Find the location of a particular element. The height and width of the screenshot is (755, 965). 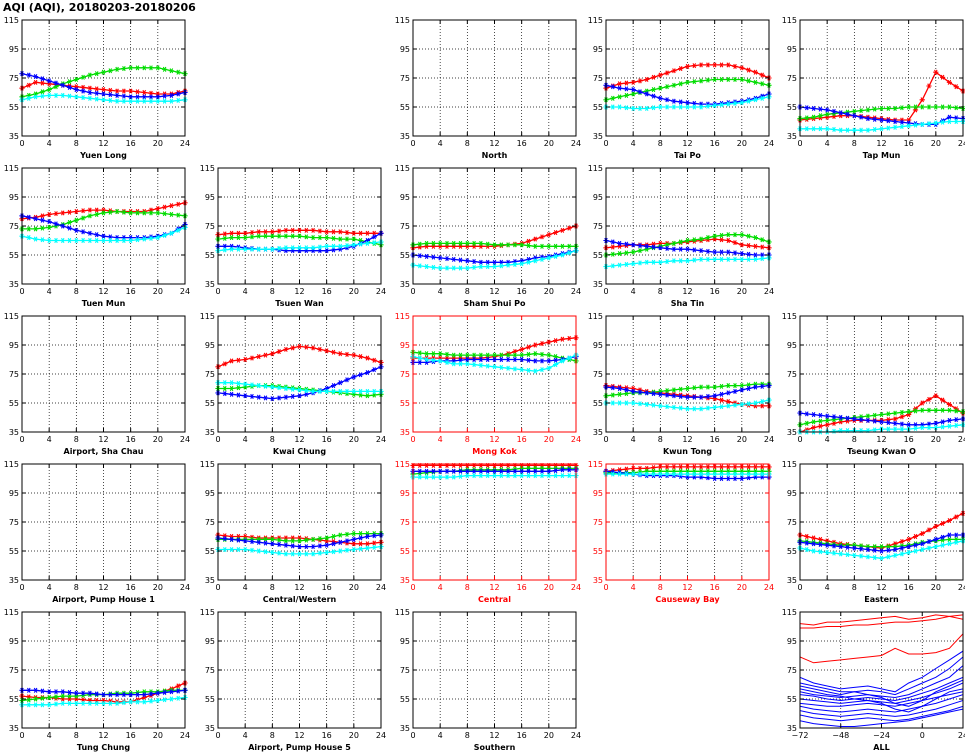

x-tick-label: 8 is located at coordinates (272, 587).